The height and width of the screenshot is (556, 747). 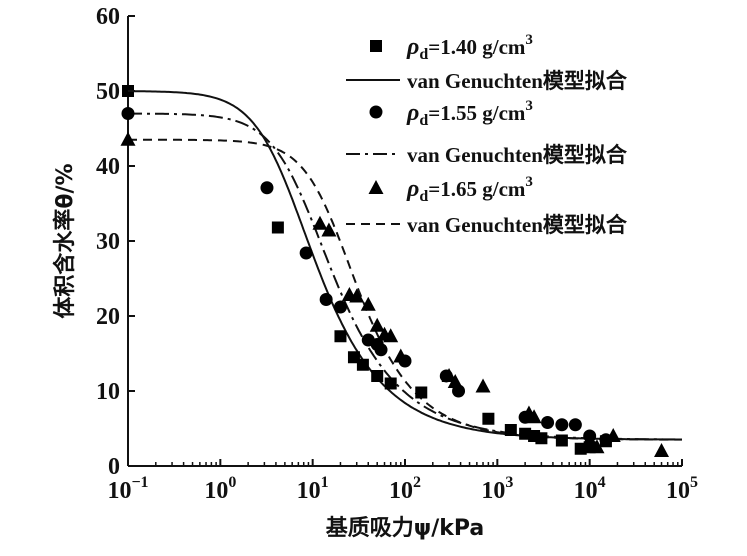 What do you see at coordinates (469, 113) in the screenshot?
I see `legend-label-3: ρd=1.55 g/cm3` at bounding box center [469, 113].